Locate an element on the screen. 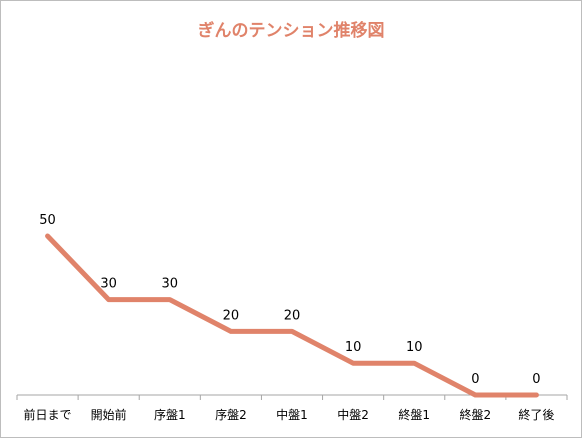 The image size is (582, 438). x-tick-label: 終盤2 is located at coordinates (476, 414).